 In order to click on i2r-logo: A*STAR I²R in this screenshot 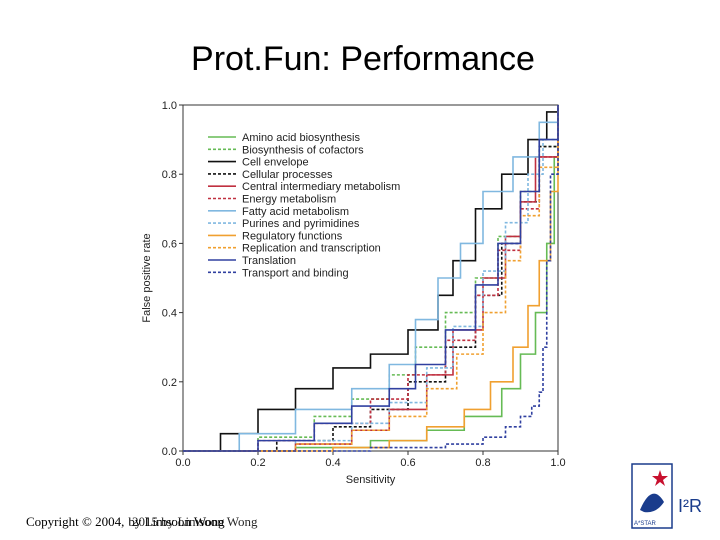, I will do `click(666, 496)`.